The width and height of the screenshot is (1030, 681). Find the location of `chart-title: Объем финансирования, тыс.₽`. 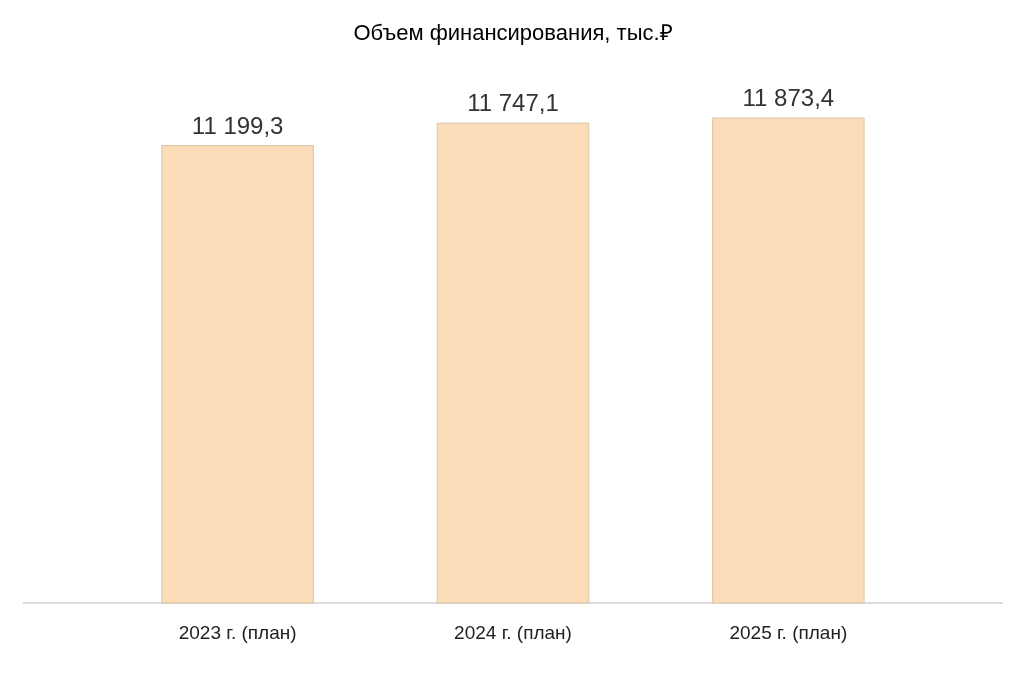

chart-title: Объем финансирования, тыс.₽ is located at coordinates (513, 32).